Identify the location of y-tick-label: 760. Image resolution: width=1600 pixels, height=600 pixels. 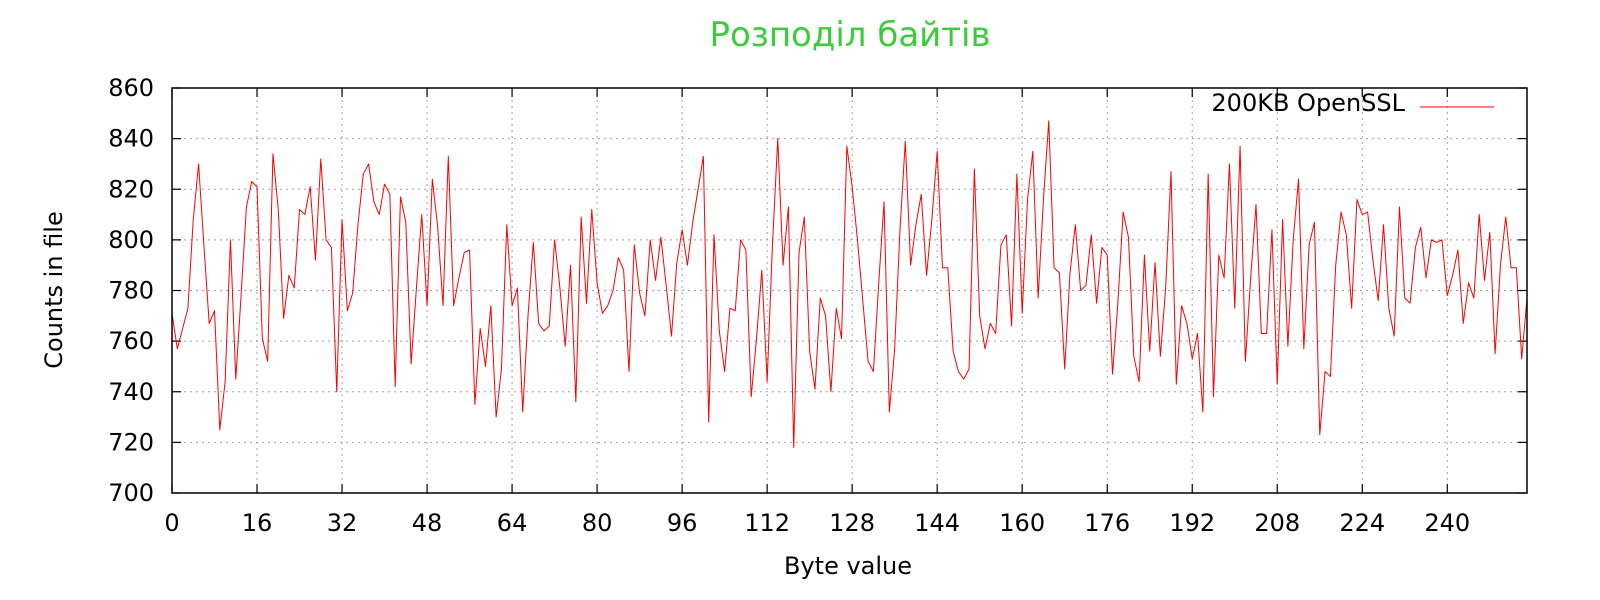
(131, 341).